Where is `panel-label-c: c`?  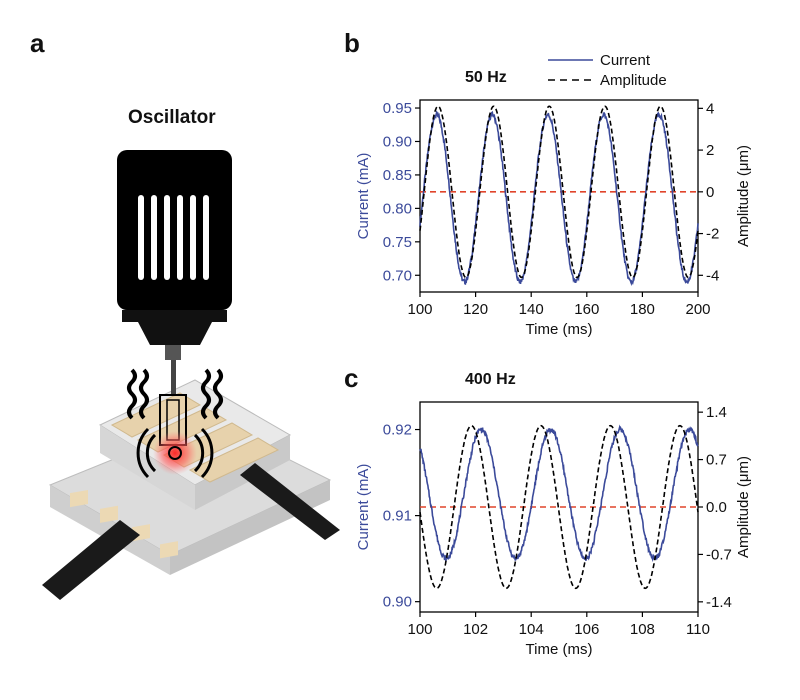 panel-label-c: c is located at coordinates (351, 378).